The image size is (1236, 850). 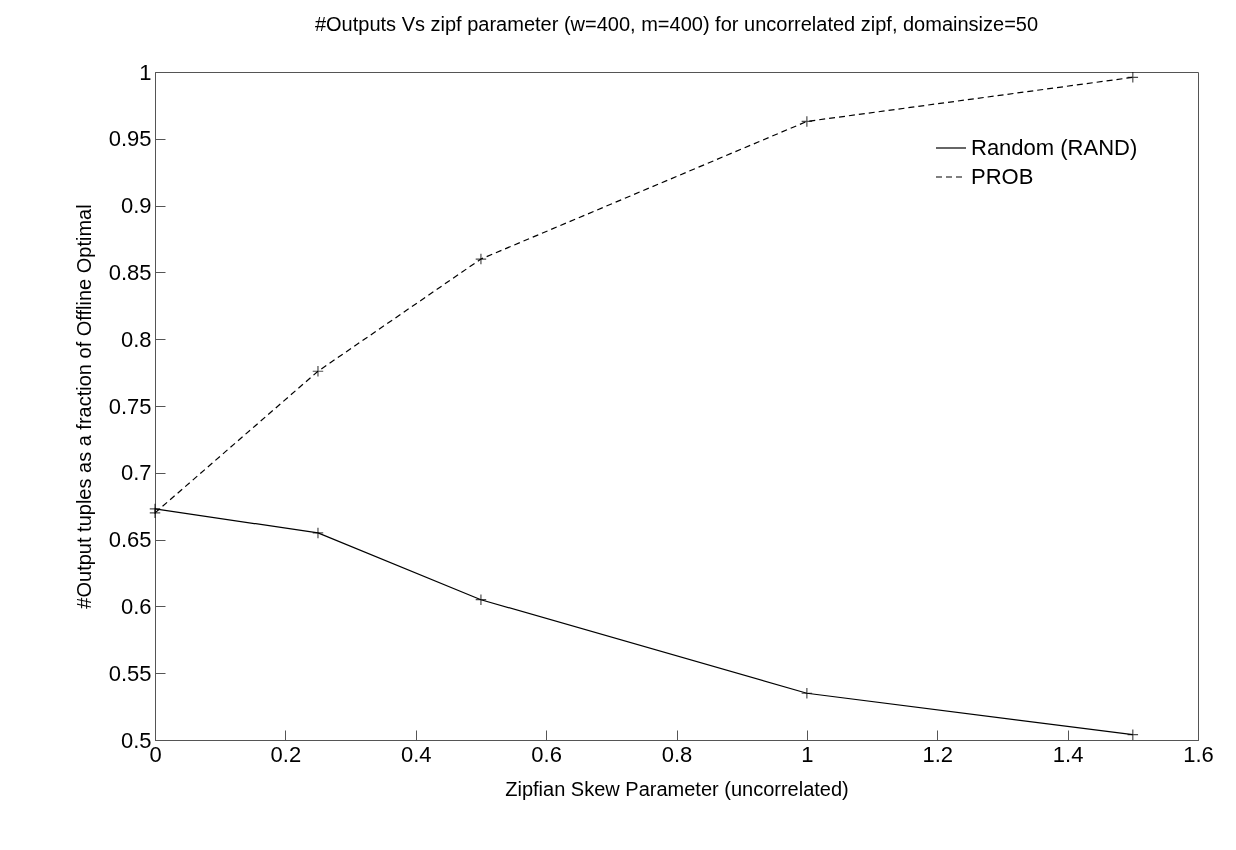 I want to click on y-axis-title: #Output tuples as a fraction of Offline Optimal, so click(x=83, y=406).